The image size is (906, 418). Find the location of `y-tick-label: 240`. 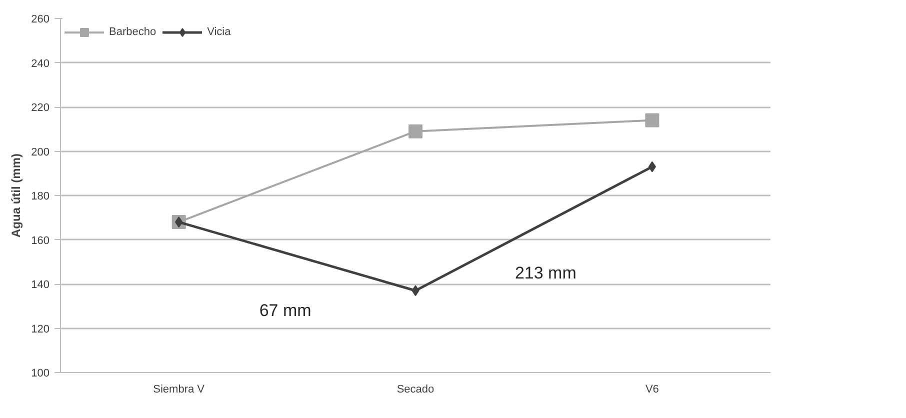

y-tick-label: 240 is located at coordinates (40, 64).